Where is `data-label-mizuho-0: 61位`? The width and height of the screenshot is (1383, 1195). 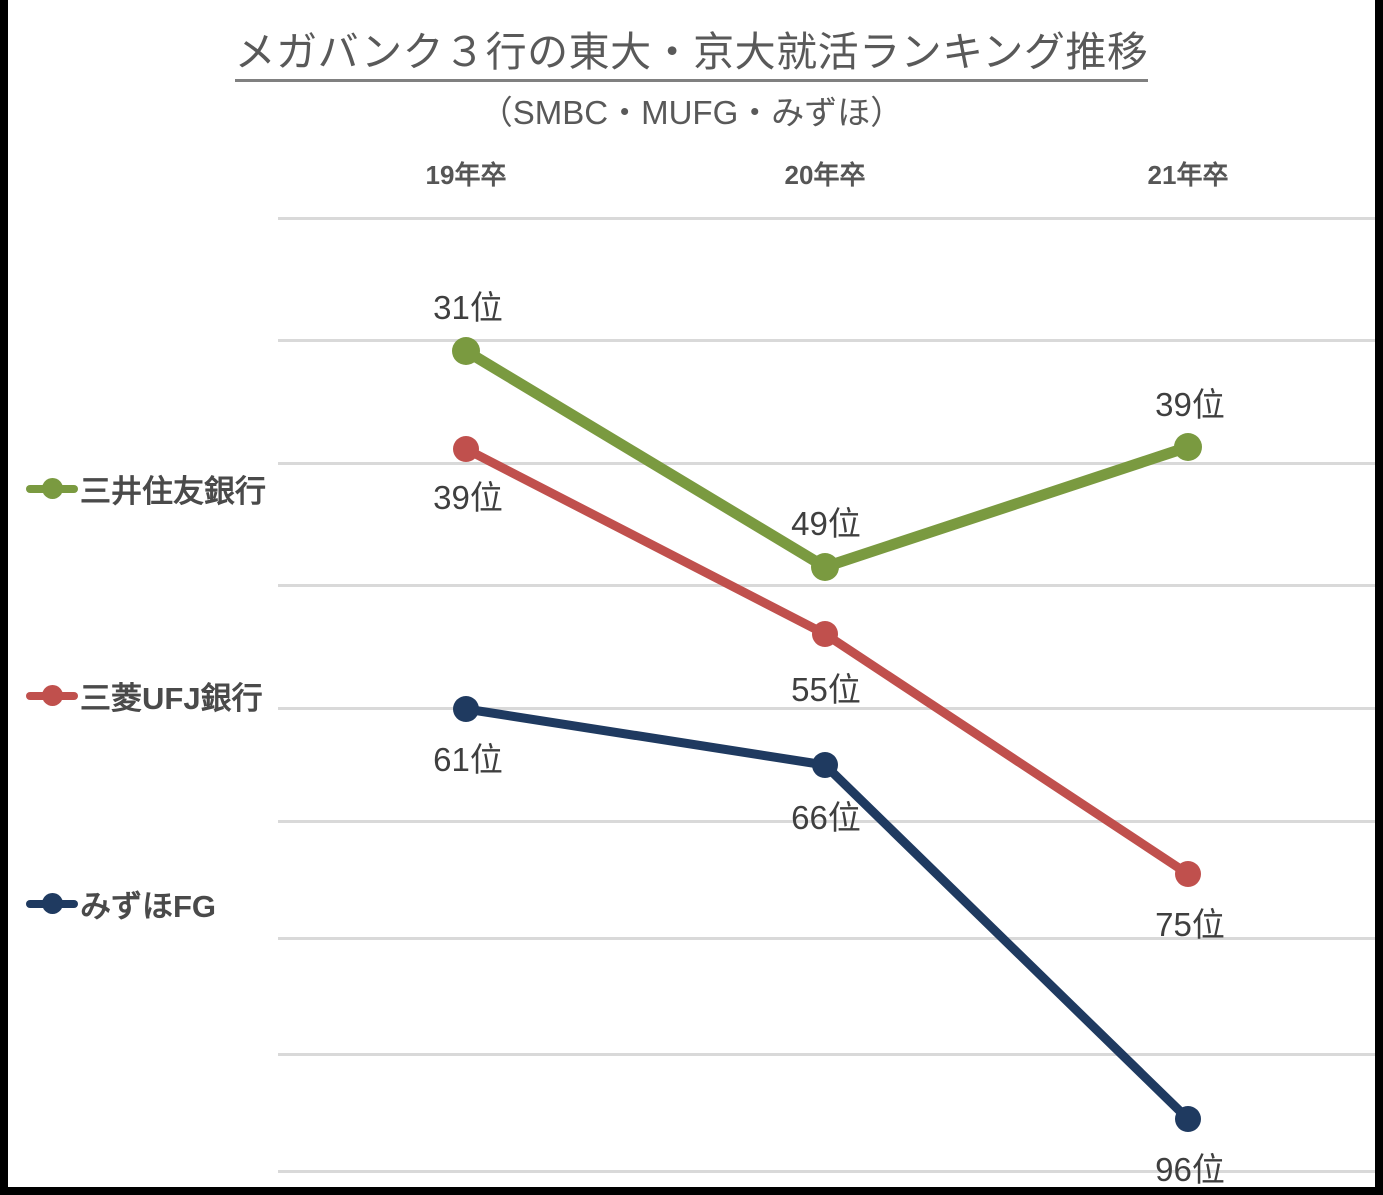
data-label-mizuho-0: 61位 is located at coordinates (468, 759).